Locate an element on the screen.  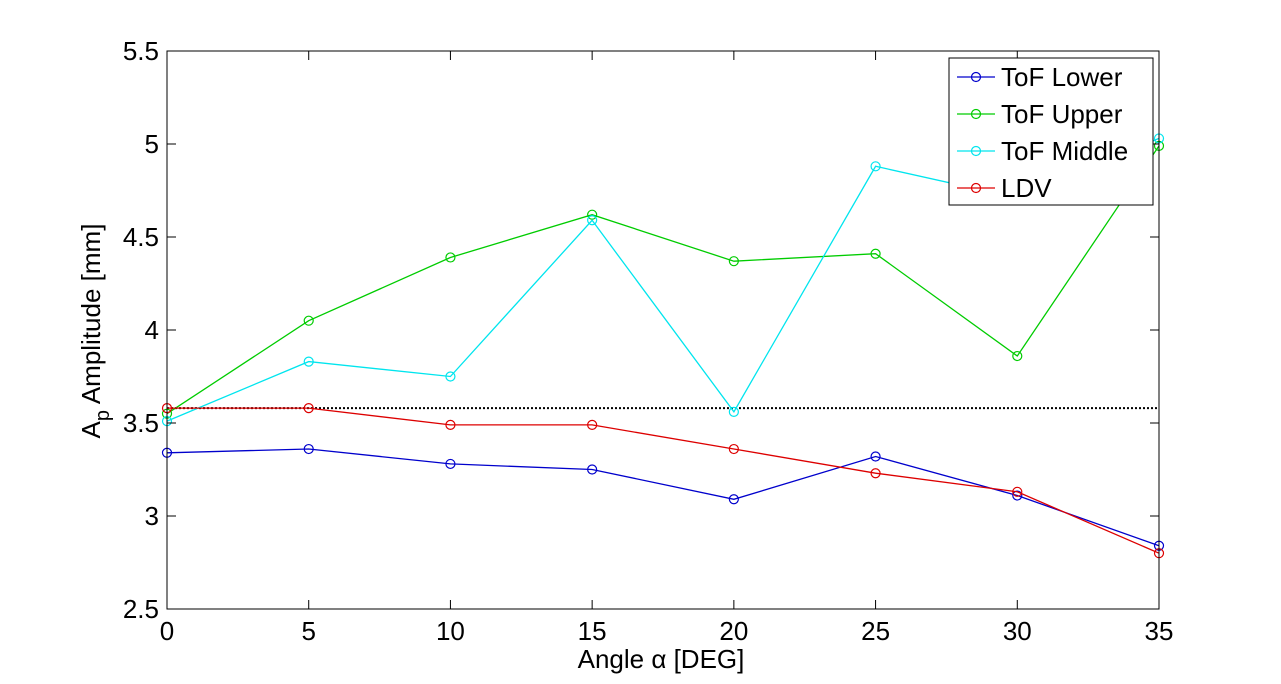
y-tick-label: 4.5 is located at coordinates (141, 237).